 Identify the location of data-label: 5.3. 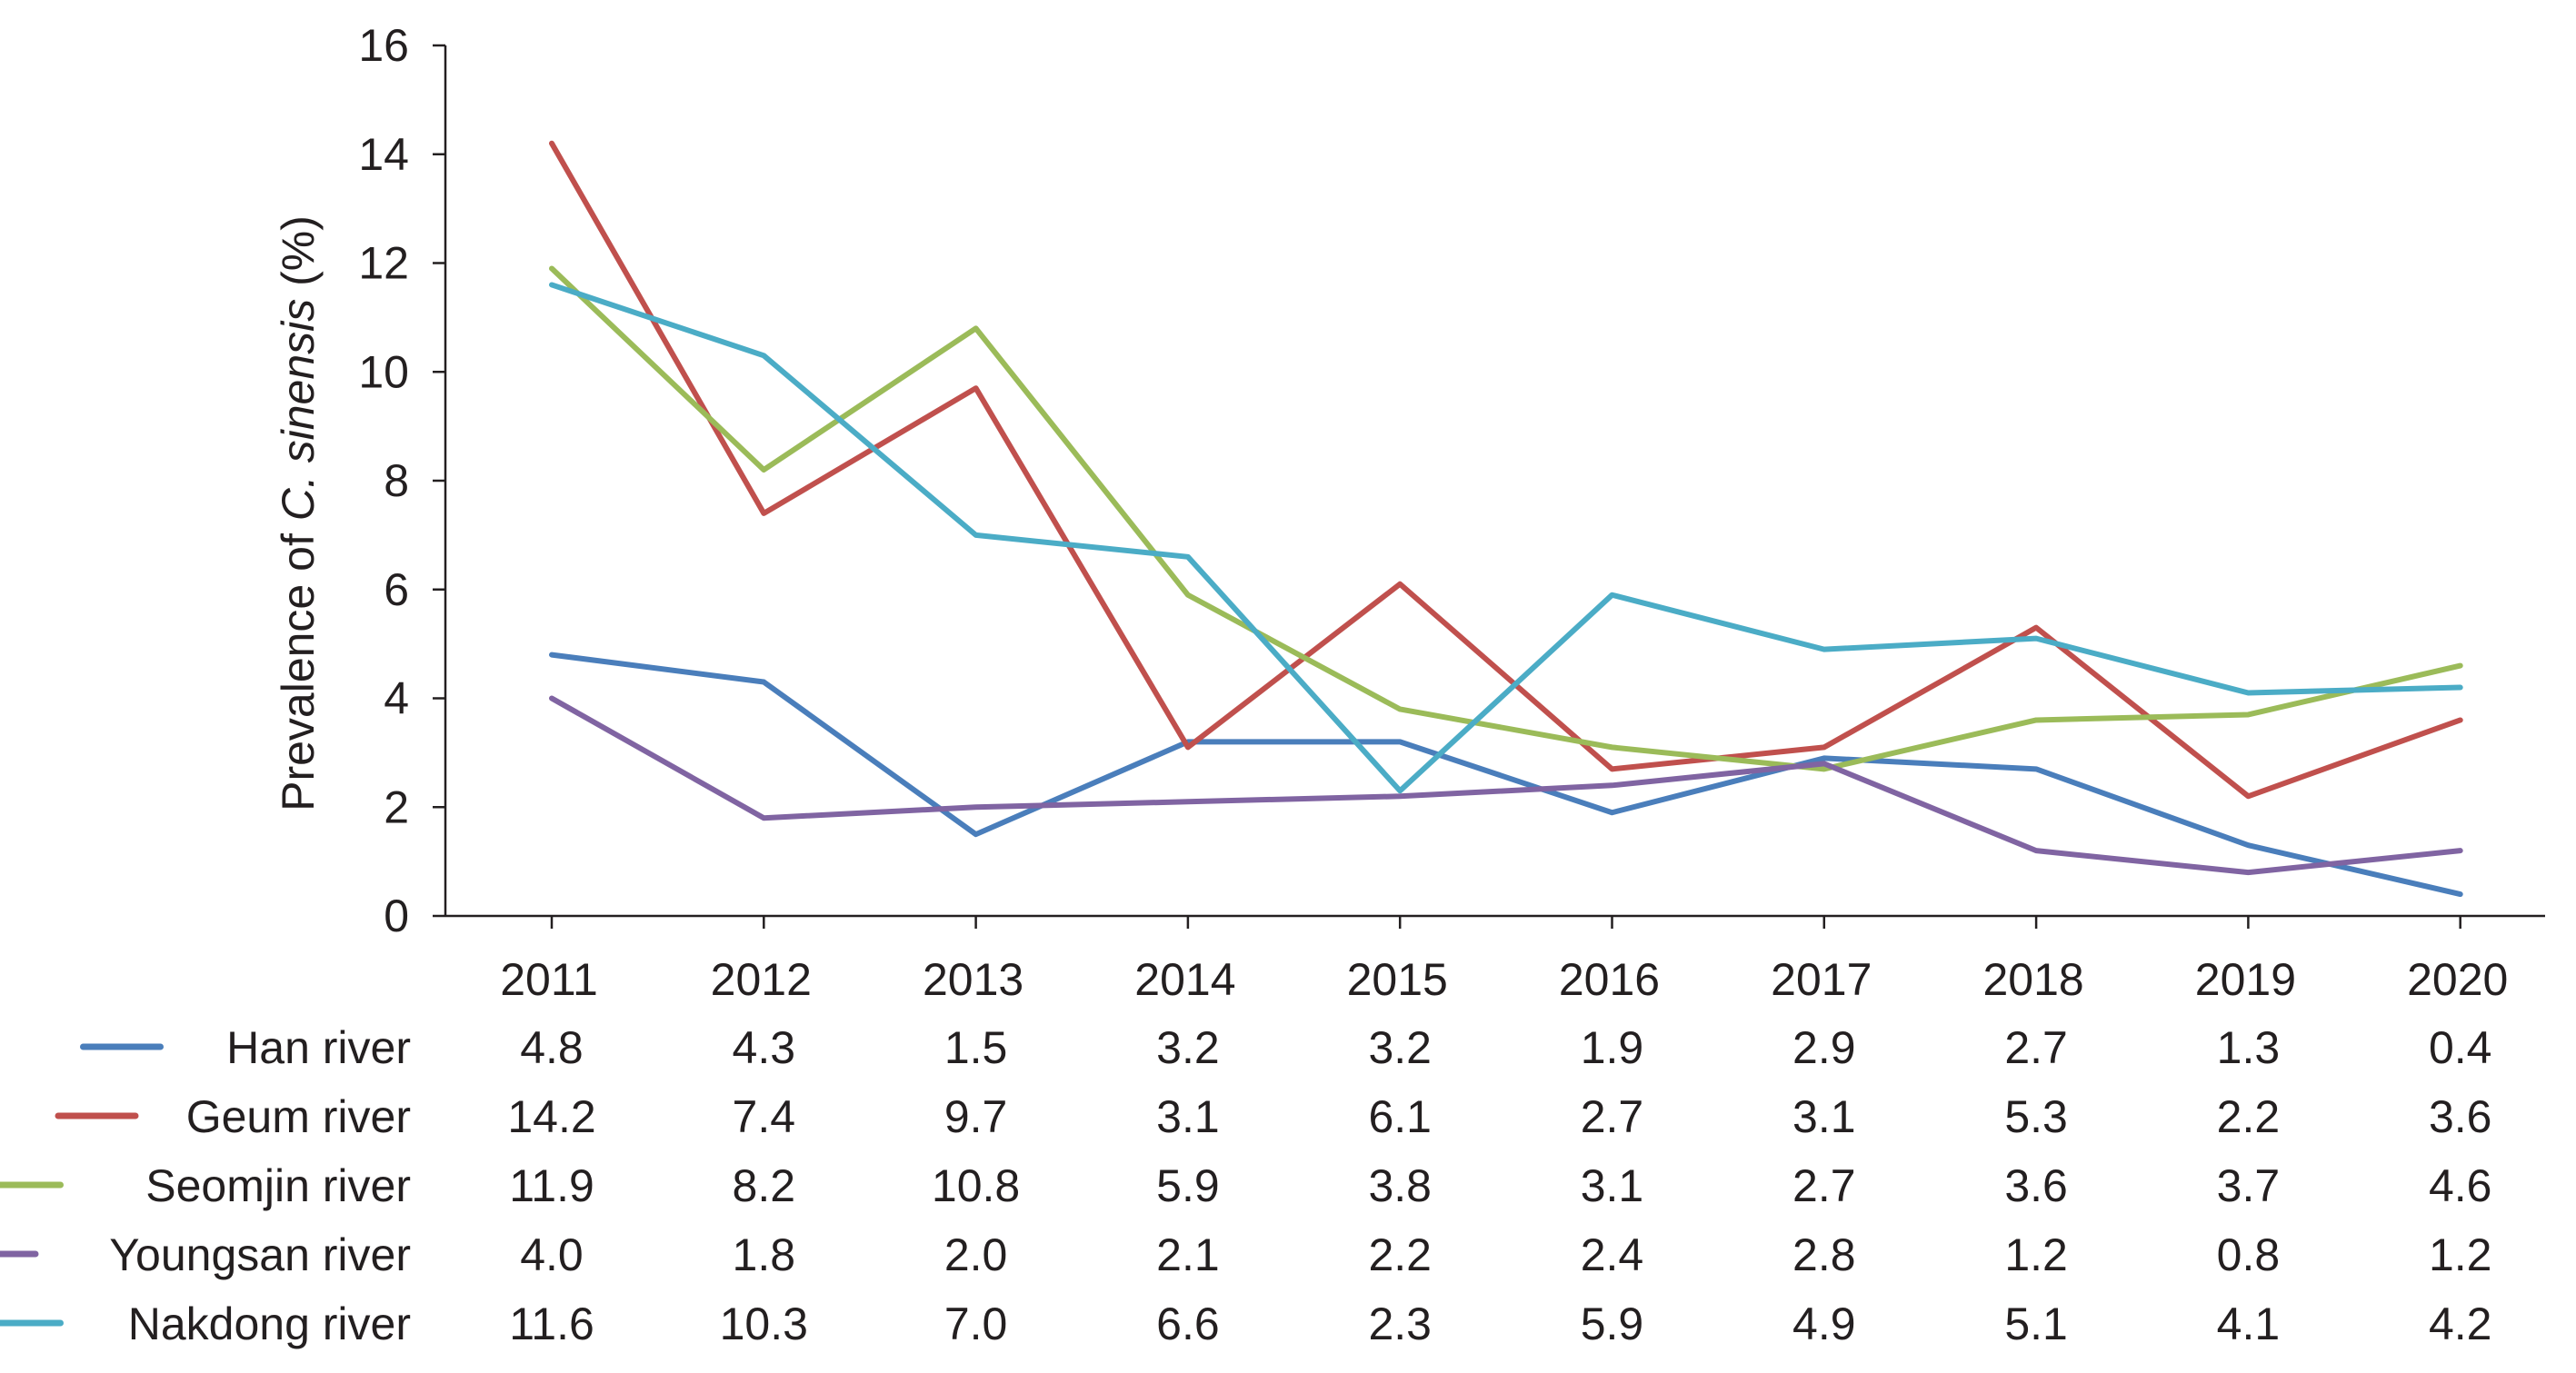
(2036, 1116).